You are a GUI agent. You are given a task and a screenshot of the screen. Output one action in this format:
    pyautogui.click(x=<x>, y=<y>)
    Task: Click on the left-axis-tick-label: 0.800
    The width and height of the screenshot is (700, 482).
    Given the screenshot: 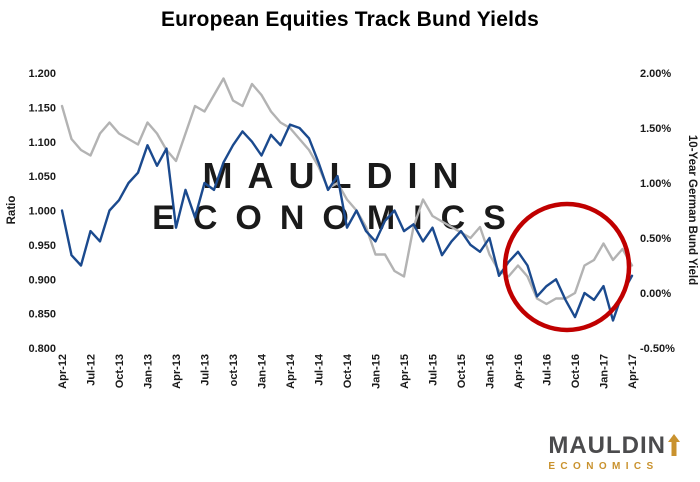 What is the action you would take?
    pyautogui.click(x=42, y=349)
    